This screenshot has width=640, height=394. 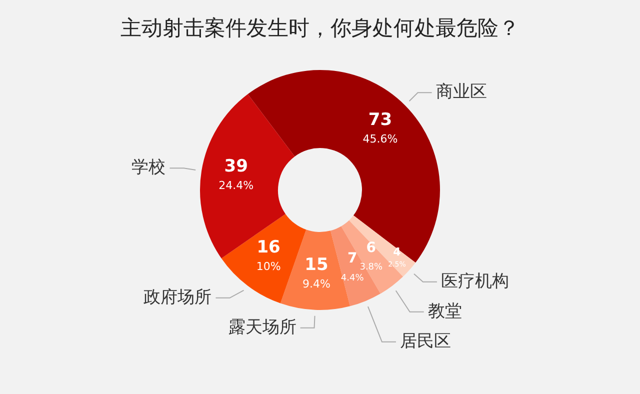 I want to click on slice-label: 医疗机构, so click(x=474, y=281).